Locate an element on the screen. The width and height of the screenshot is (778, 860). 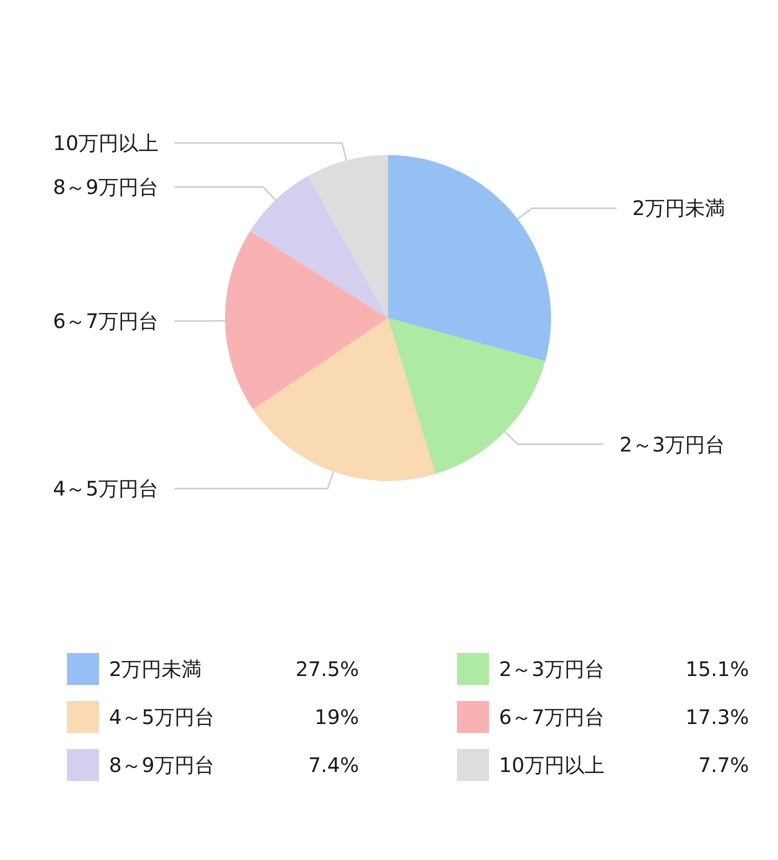
data-label: 7.7% is located at coordinates (723, 765).